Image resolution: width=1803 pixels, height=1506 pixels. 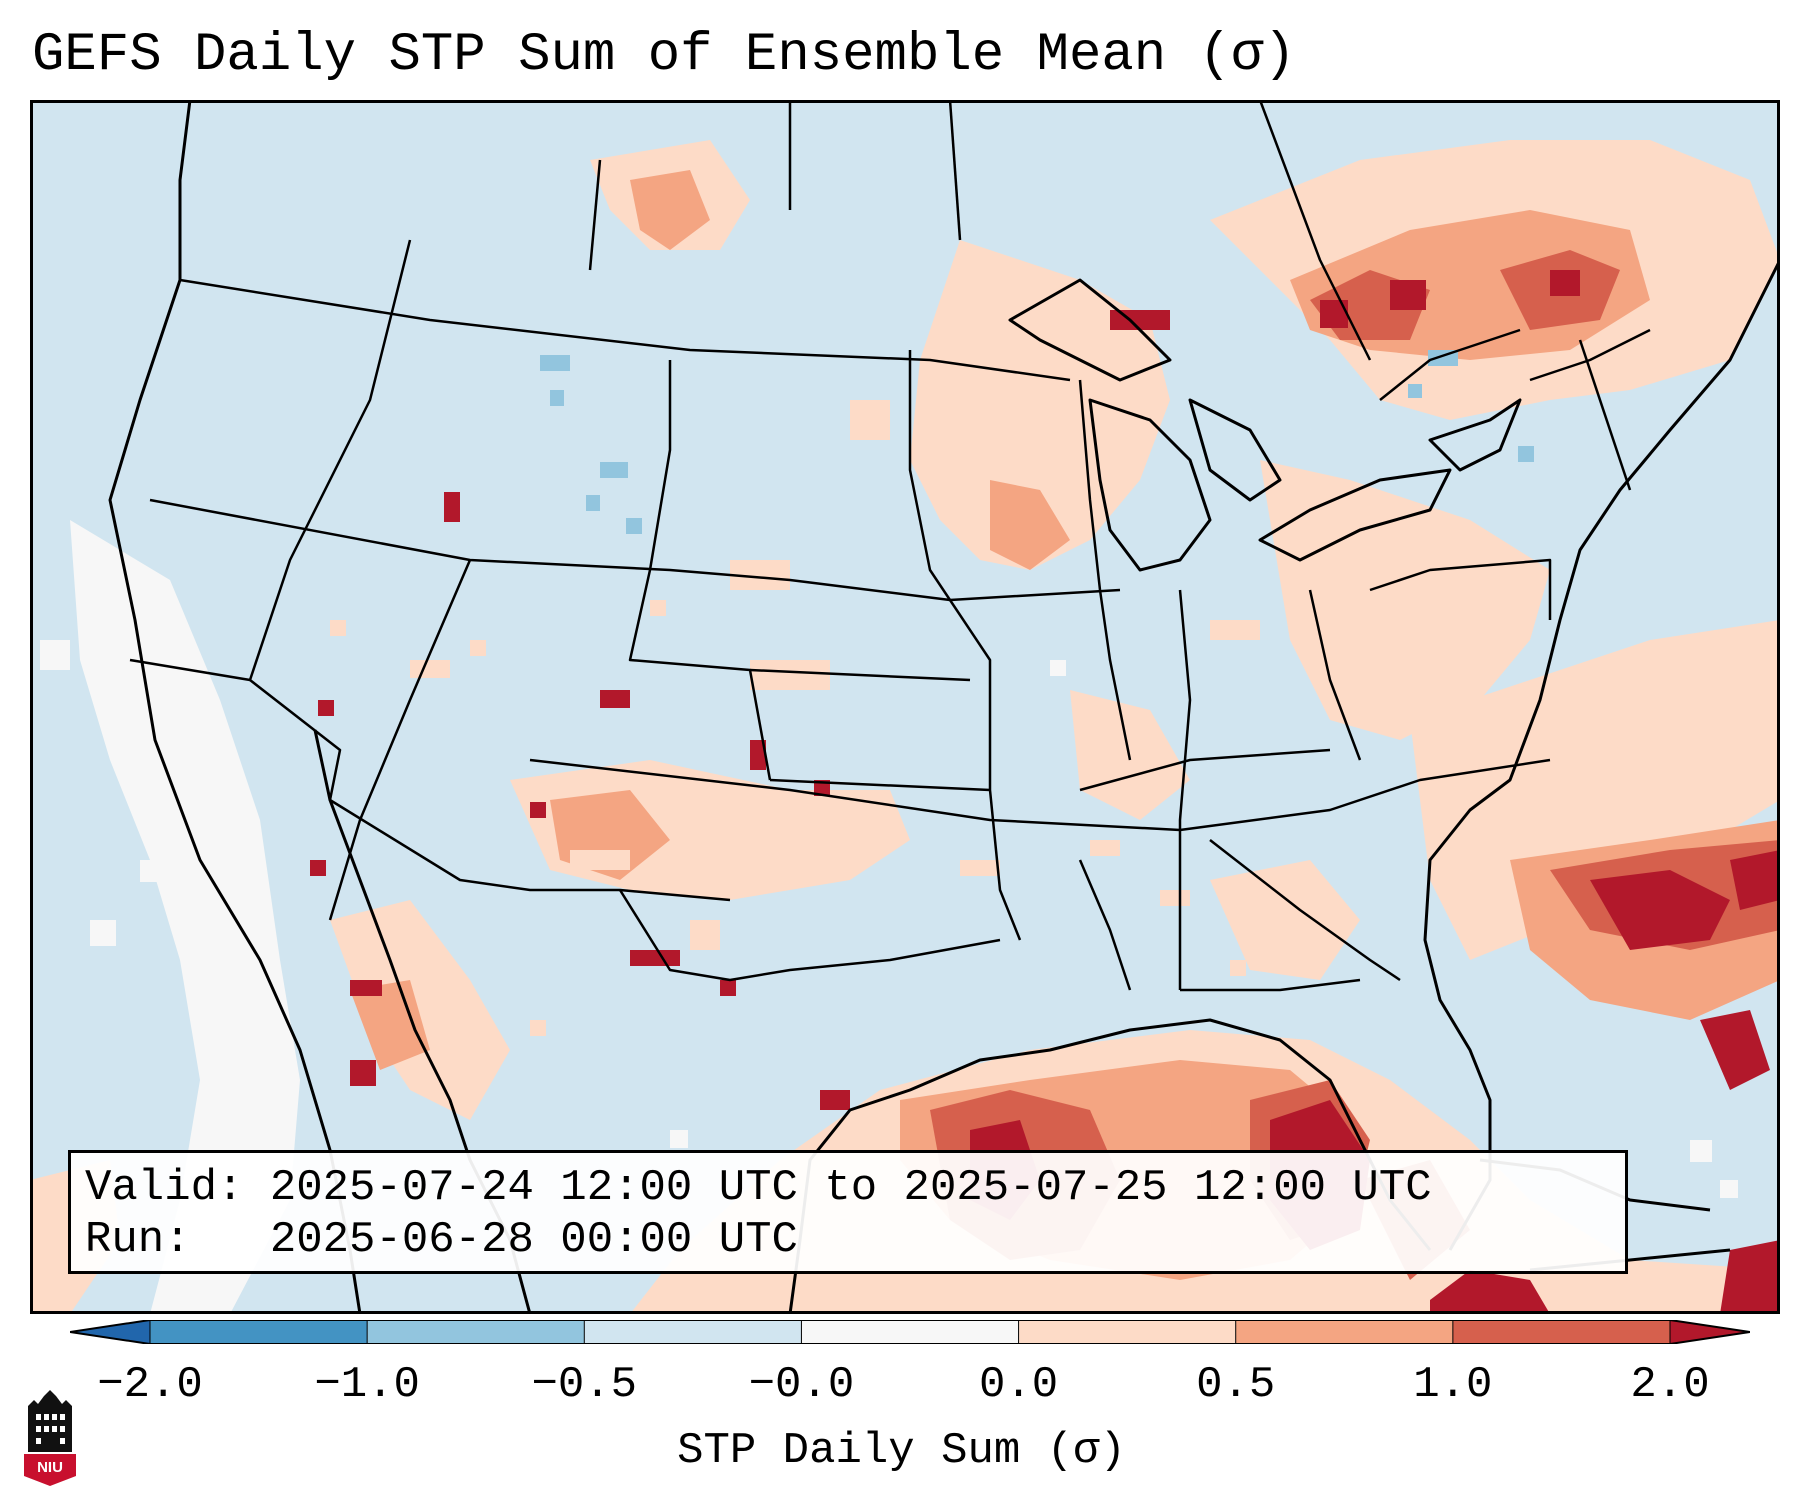 I want to click on valid-label: Valid:, so click(x=164, y=1188).